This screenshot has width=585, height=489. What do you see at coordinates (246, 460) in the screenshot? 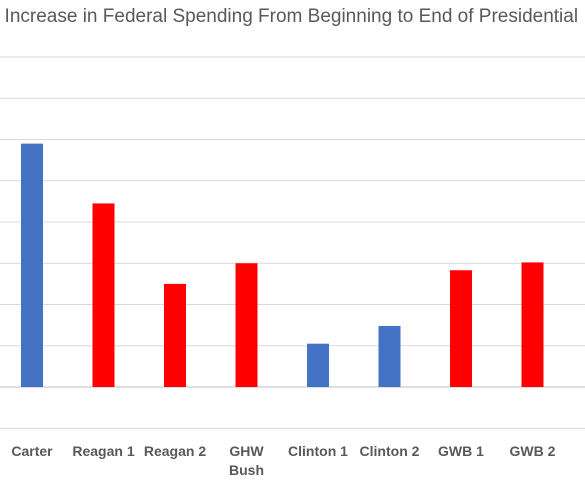
I see `x-tick-label: GHW Bush` at bounding box center [246, 460].